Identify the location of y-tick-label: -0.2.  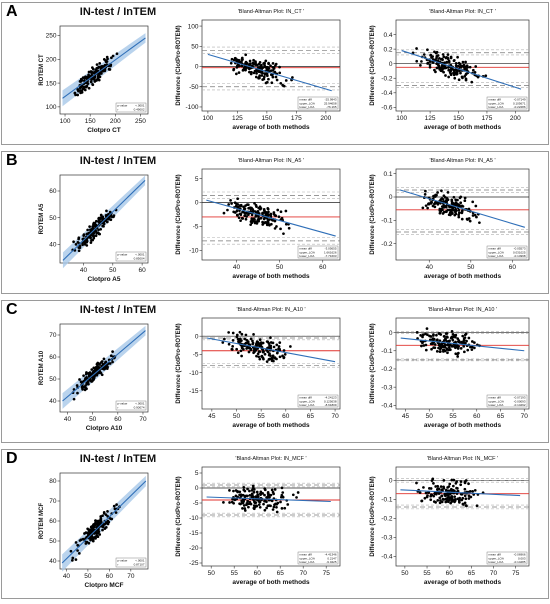
(387, 369).